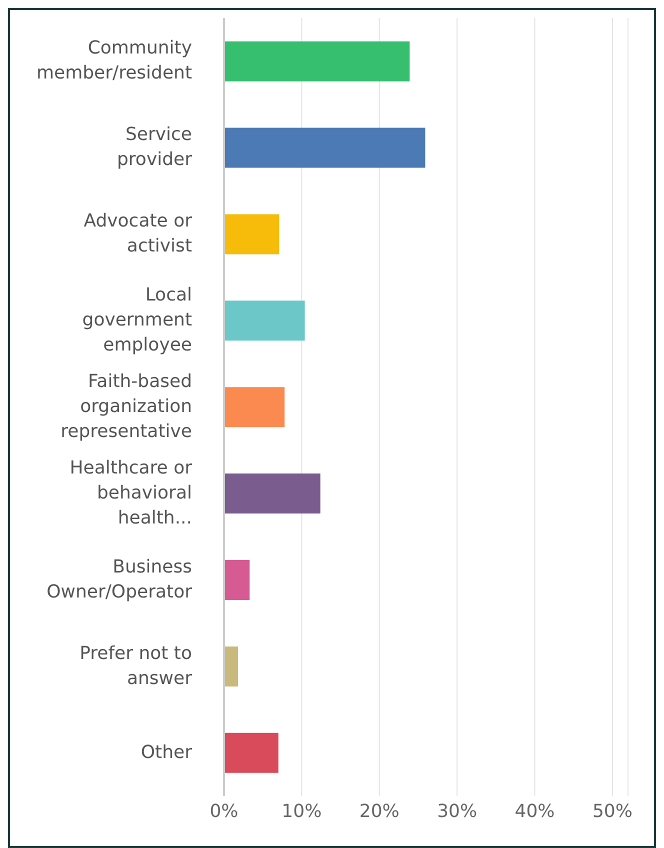  What do you see at coordinates (137, 320) in the screenshot?
I see `y-tick-label: Local government employee` at bounding box center [137, 320].